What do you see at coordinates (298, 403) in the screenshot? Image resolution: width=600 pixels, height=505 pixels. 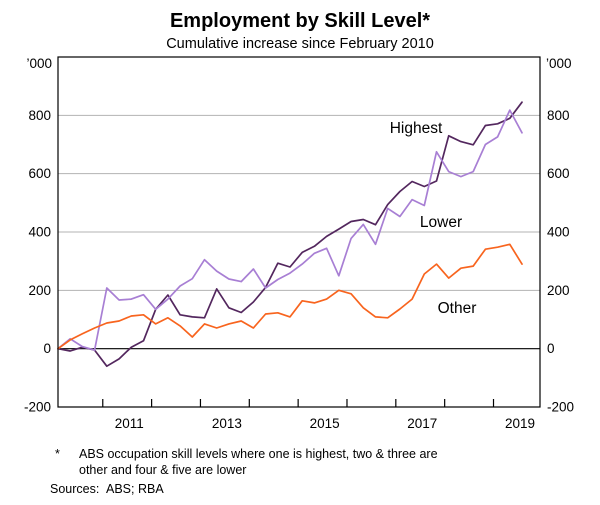 I see `x-axis-ticks` at bounding box center [298, 403].